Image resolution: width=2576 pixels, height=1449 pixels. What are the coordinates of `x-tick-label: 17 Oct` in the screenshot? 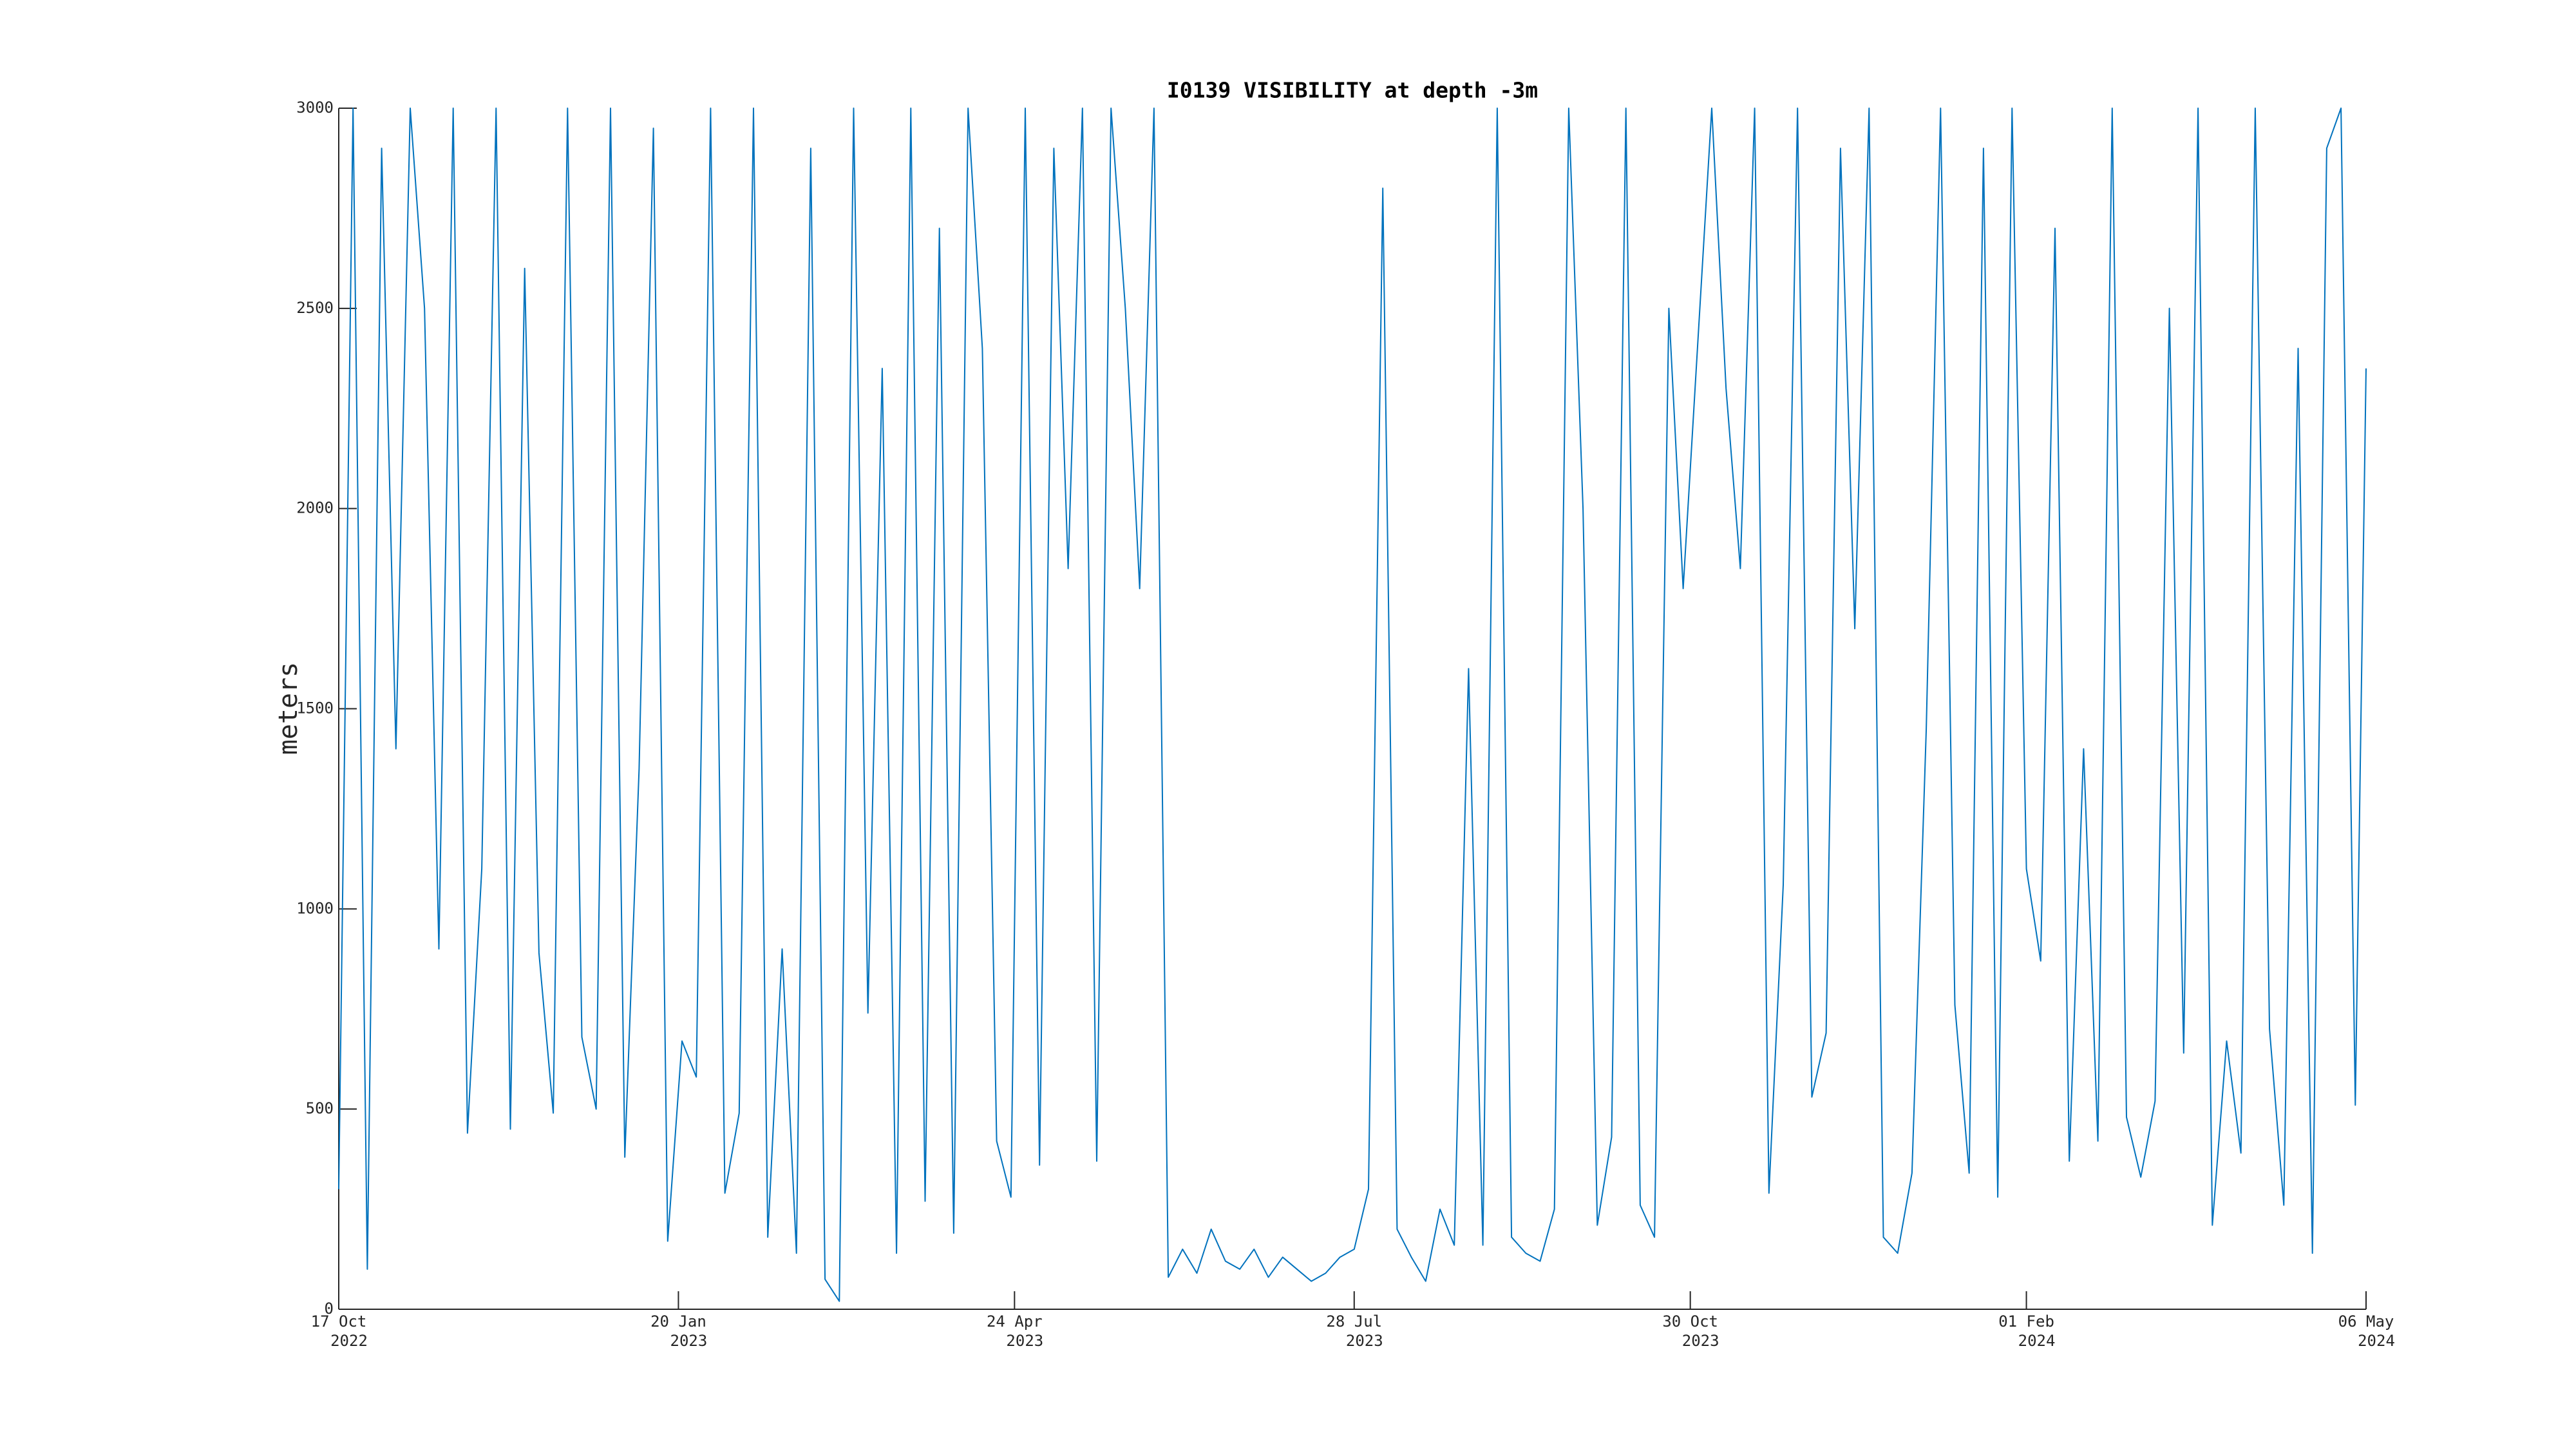 It's located at (339, 1321).